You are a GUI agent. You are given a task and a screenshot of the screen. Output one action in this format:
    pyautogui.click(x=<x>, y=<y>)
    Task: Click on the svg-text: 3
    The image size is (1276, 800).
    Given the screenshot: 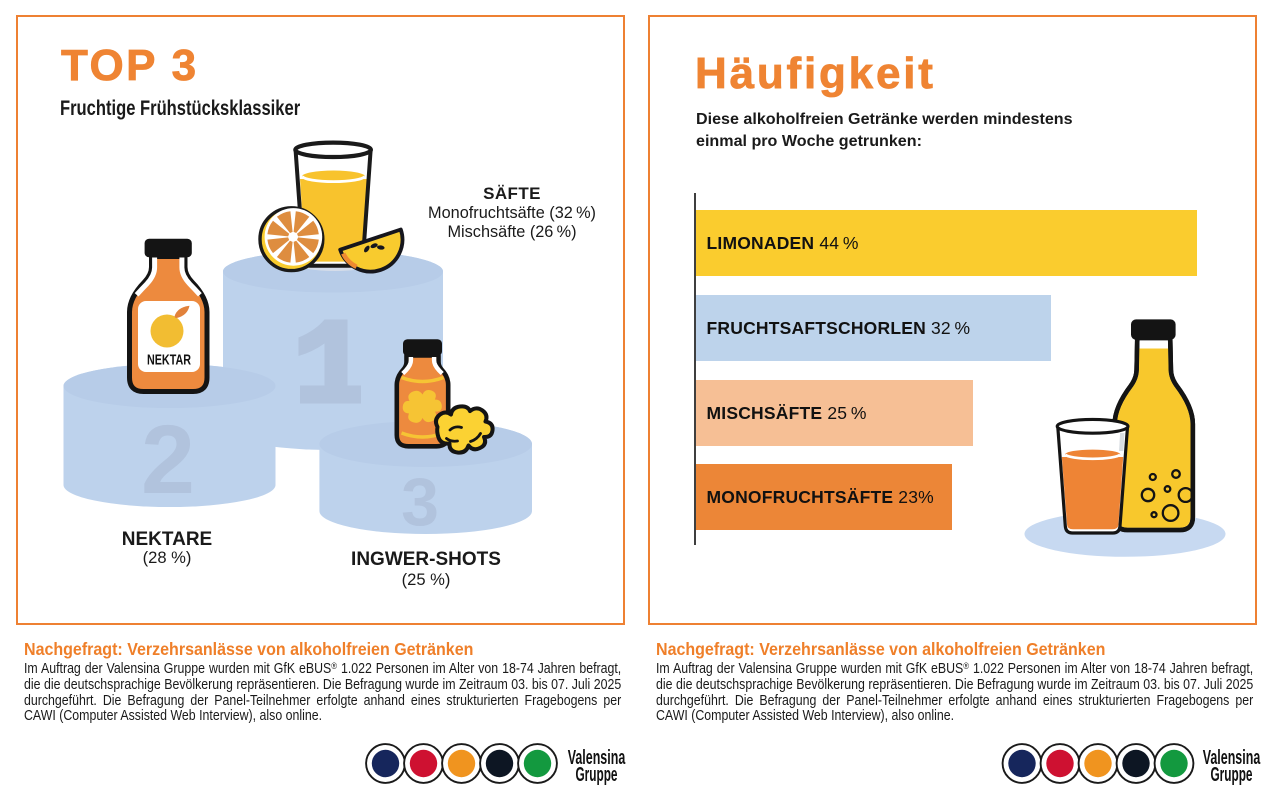 What is the action you would take?
    pyautogui.click(x=420, y=502)
    